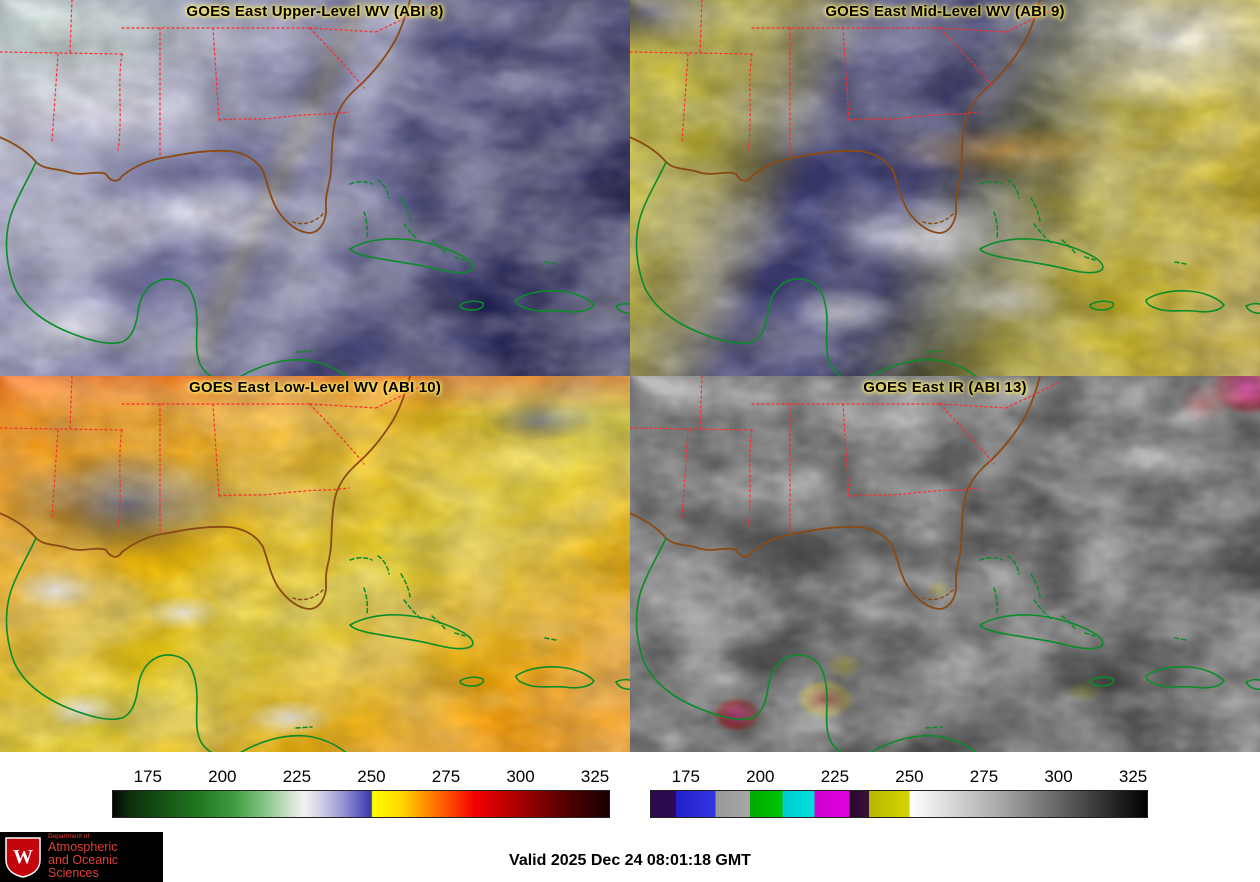 The height and width of the screenshot is (882, 1260). I want to click on ir-colorbar-ticks: 175 200 225 250 275 300 325, so click(899, 777).